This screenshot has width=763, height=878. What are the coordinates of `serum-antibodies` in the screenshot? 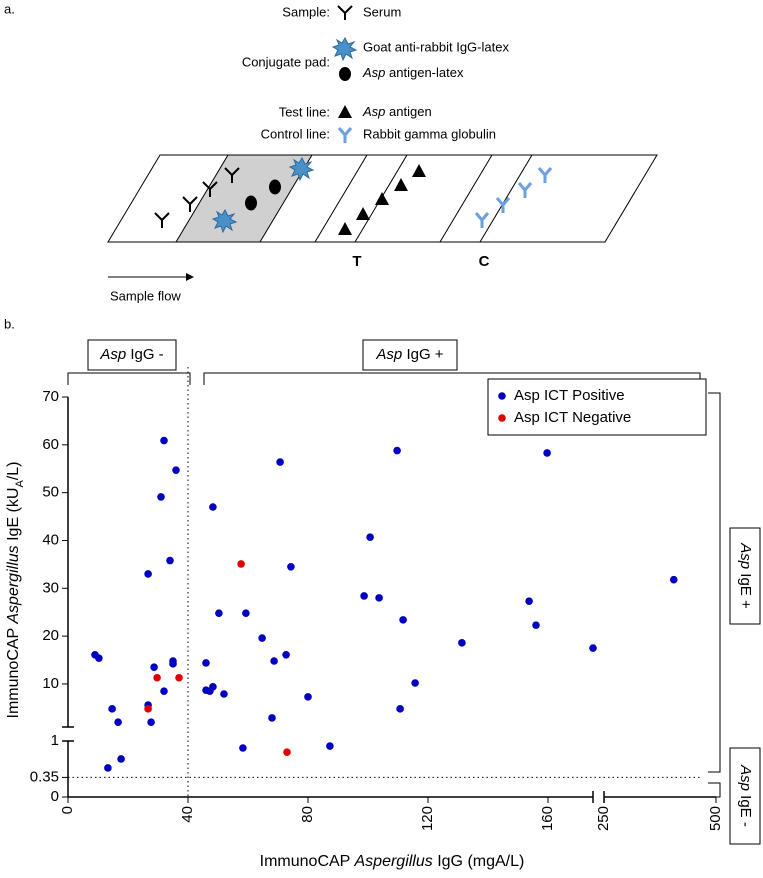 It's located at (197, 197).